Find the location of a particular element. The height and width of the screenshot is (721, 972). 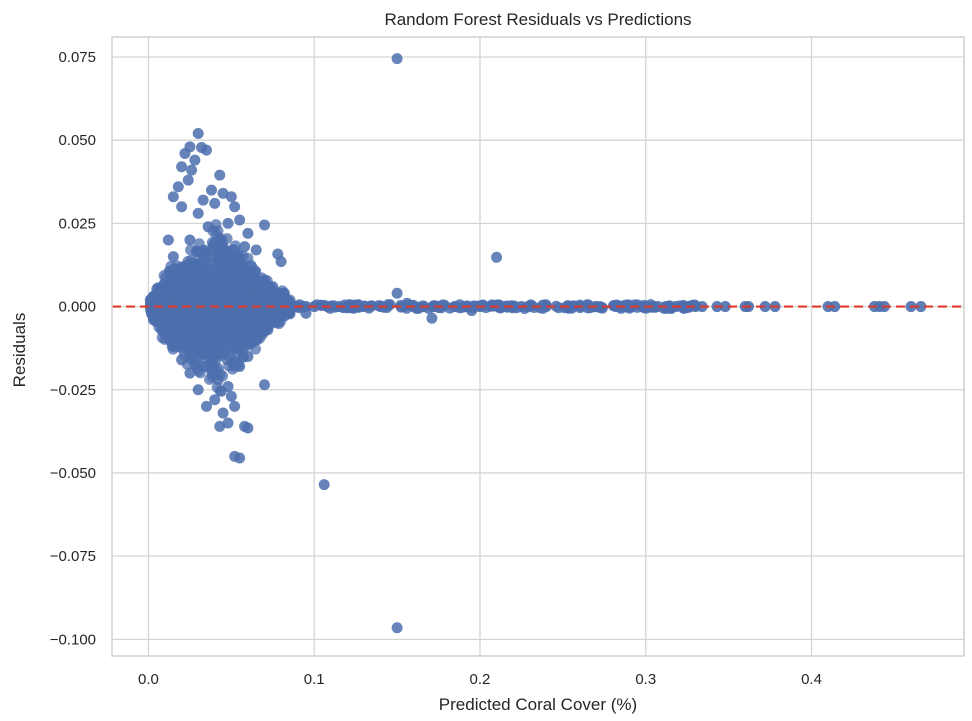

chart-title: Random Forest Residuals vs Predictions is located at coordinates (537, 19).